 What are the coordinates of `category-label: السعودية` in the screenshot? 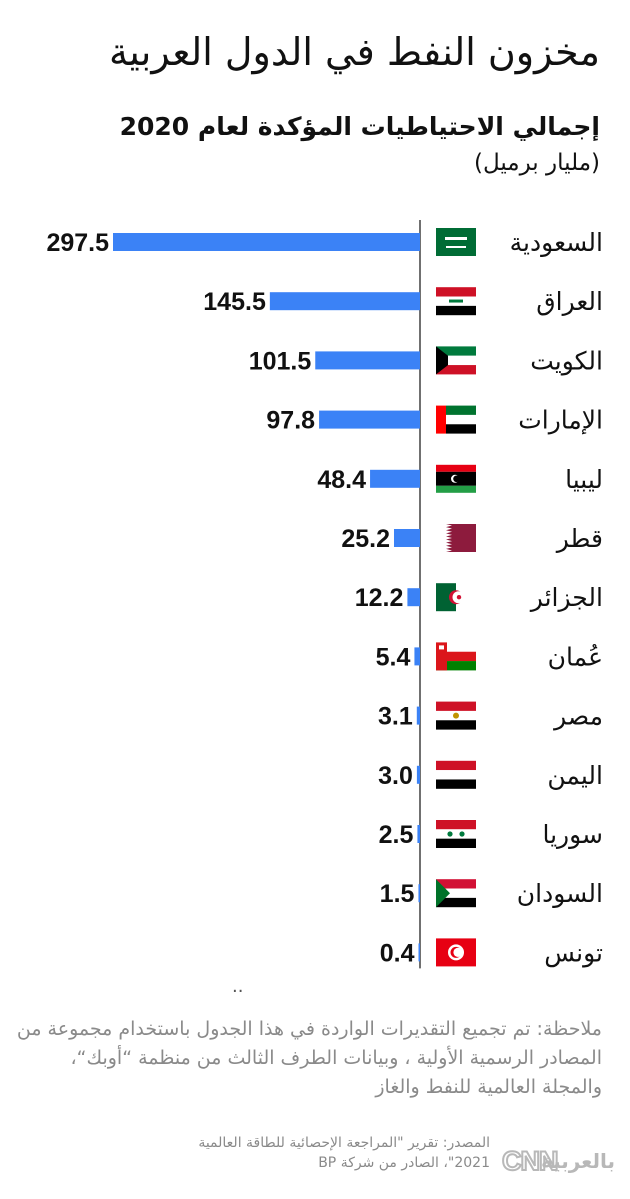 It's located at (556, 242).